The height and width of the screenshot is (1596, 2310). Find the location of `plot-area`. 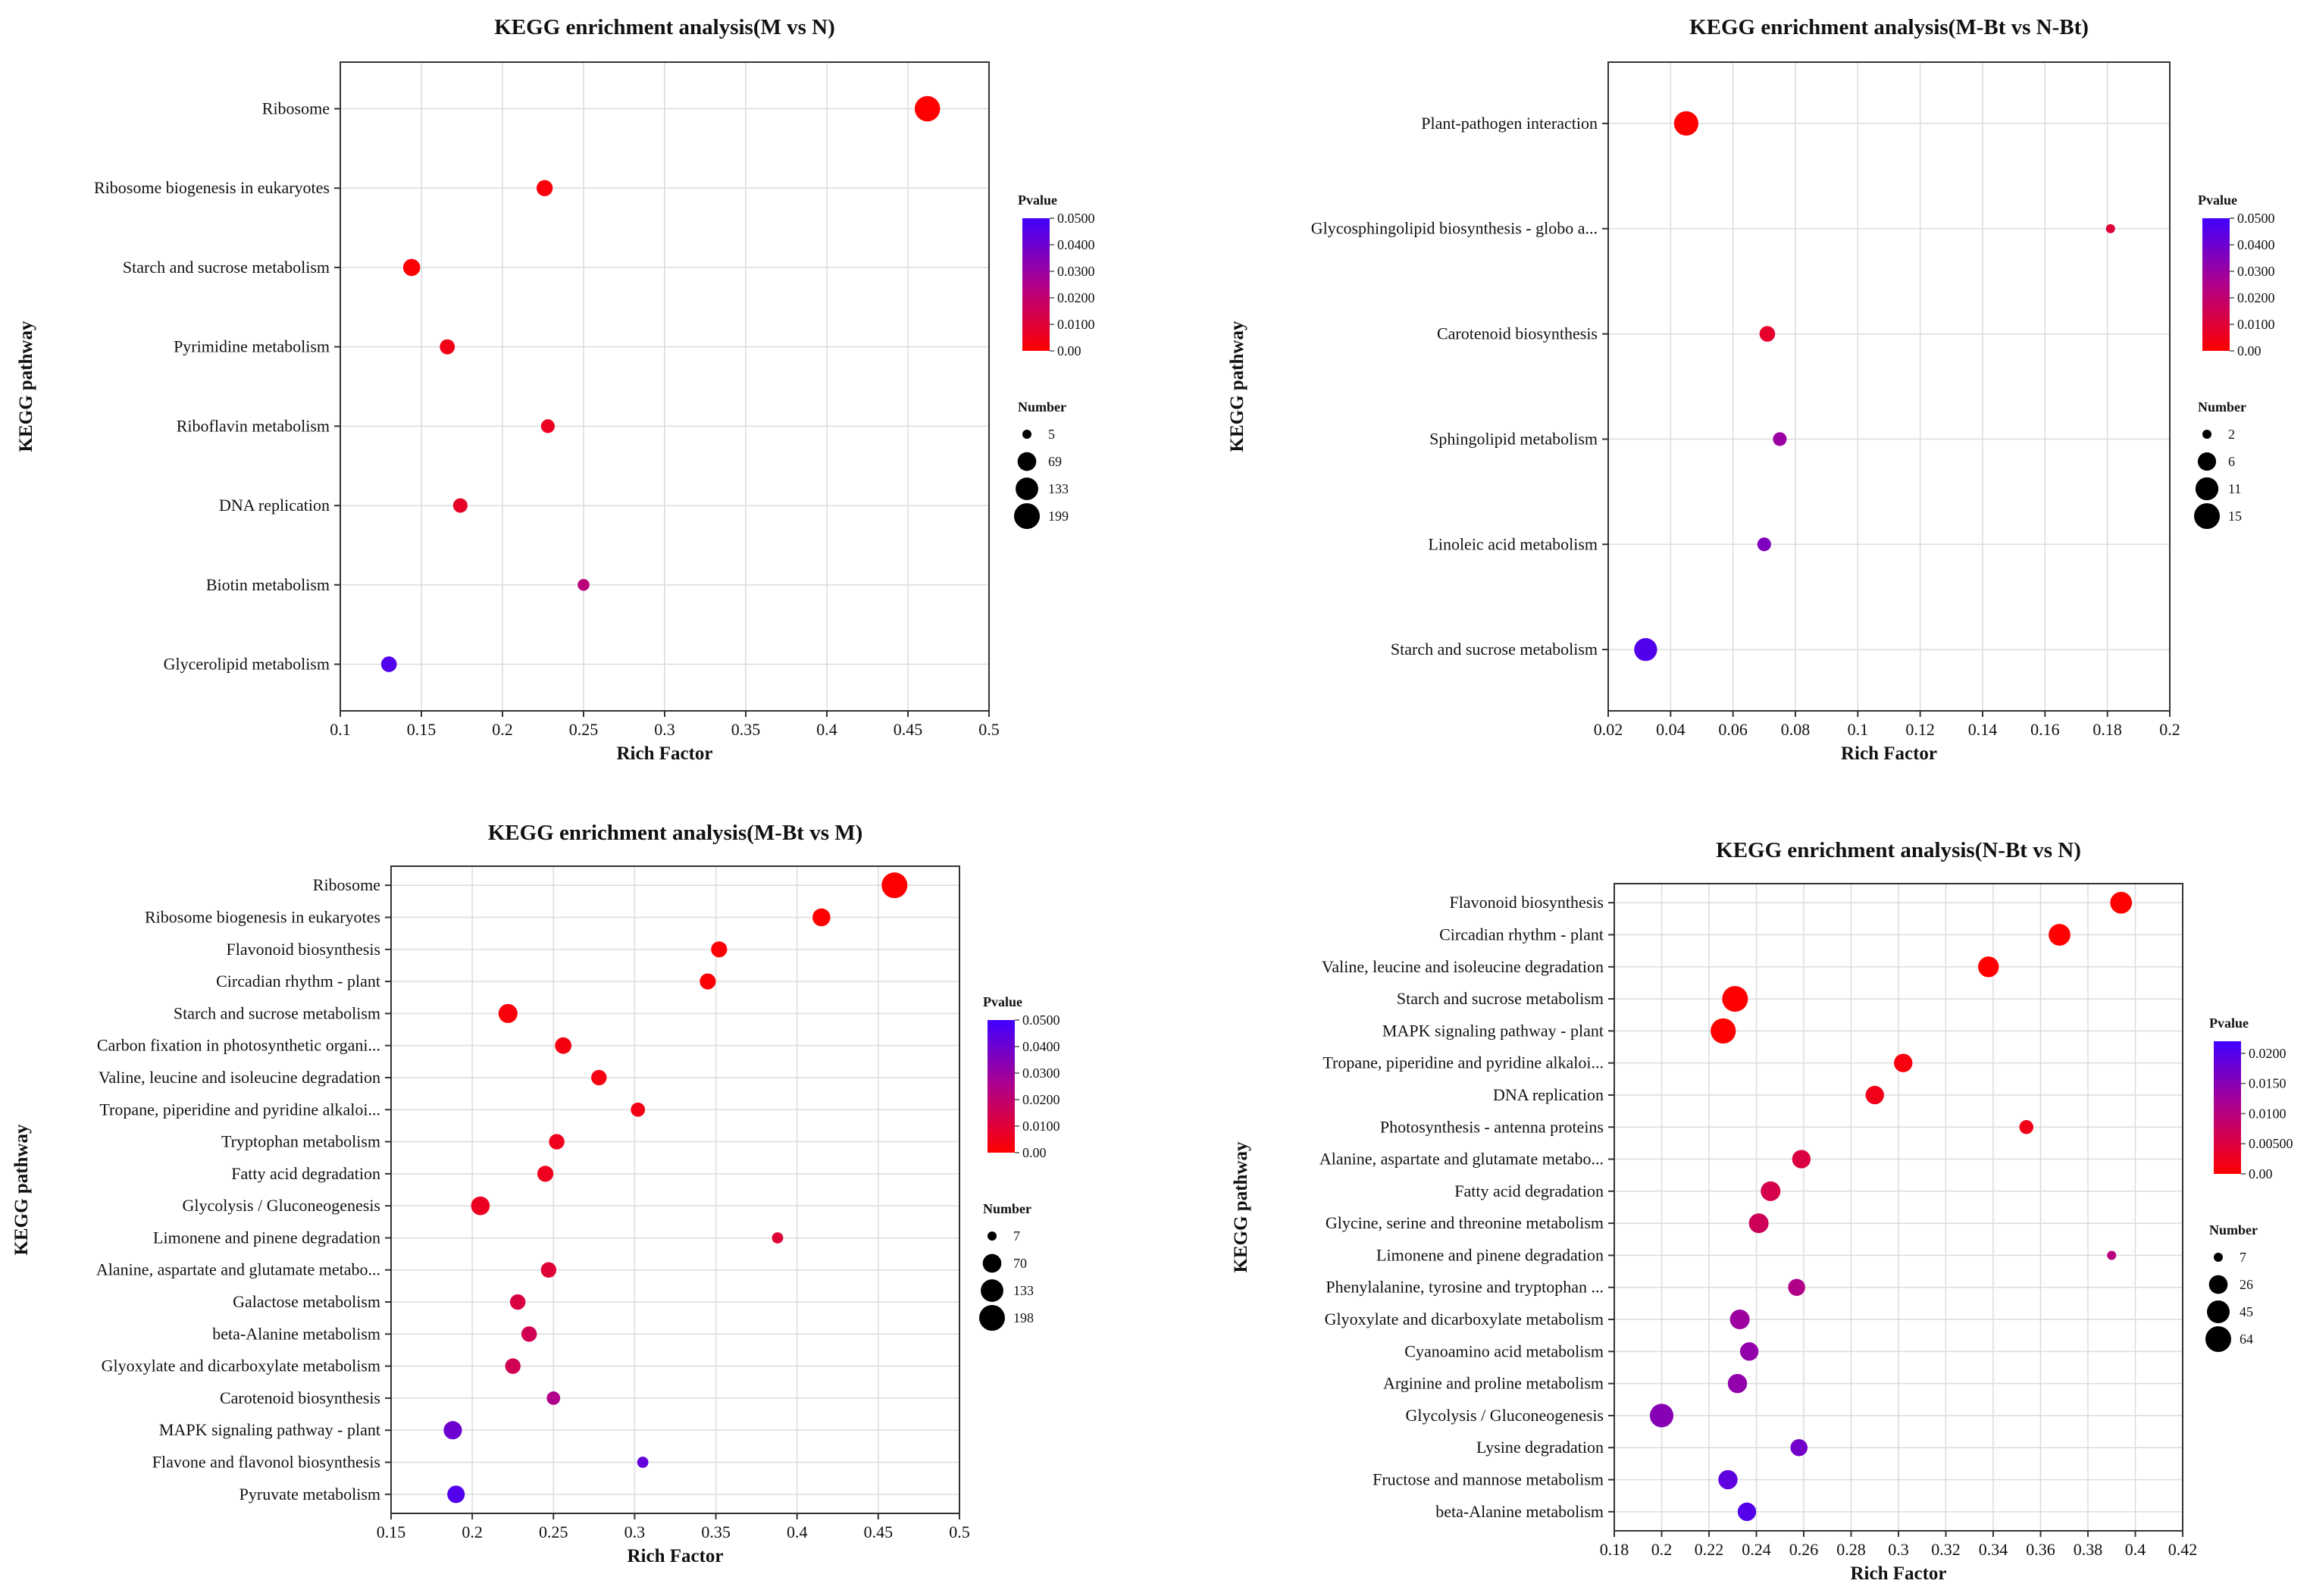

plot-area is located at coordinates (1889, 387).